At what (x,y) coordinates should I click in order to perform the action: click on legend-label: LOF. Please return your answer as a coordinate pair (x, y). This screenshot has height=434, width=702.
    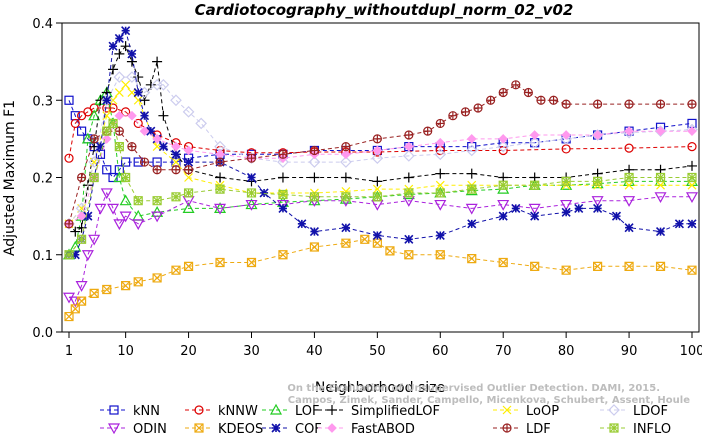
    Looking at the image, I should click on (307, 411).